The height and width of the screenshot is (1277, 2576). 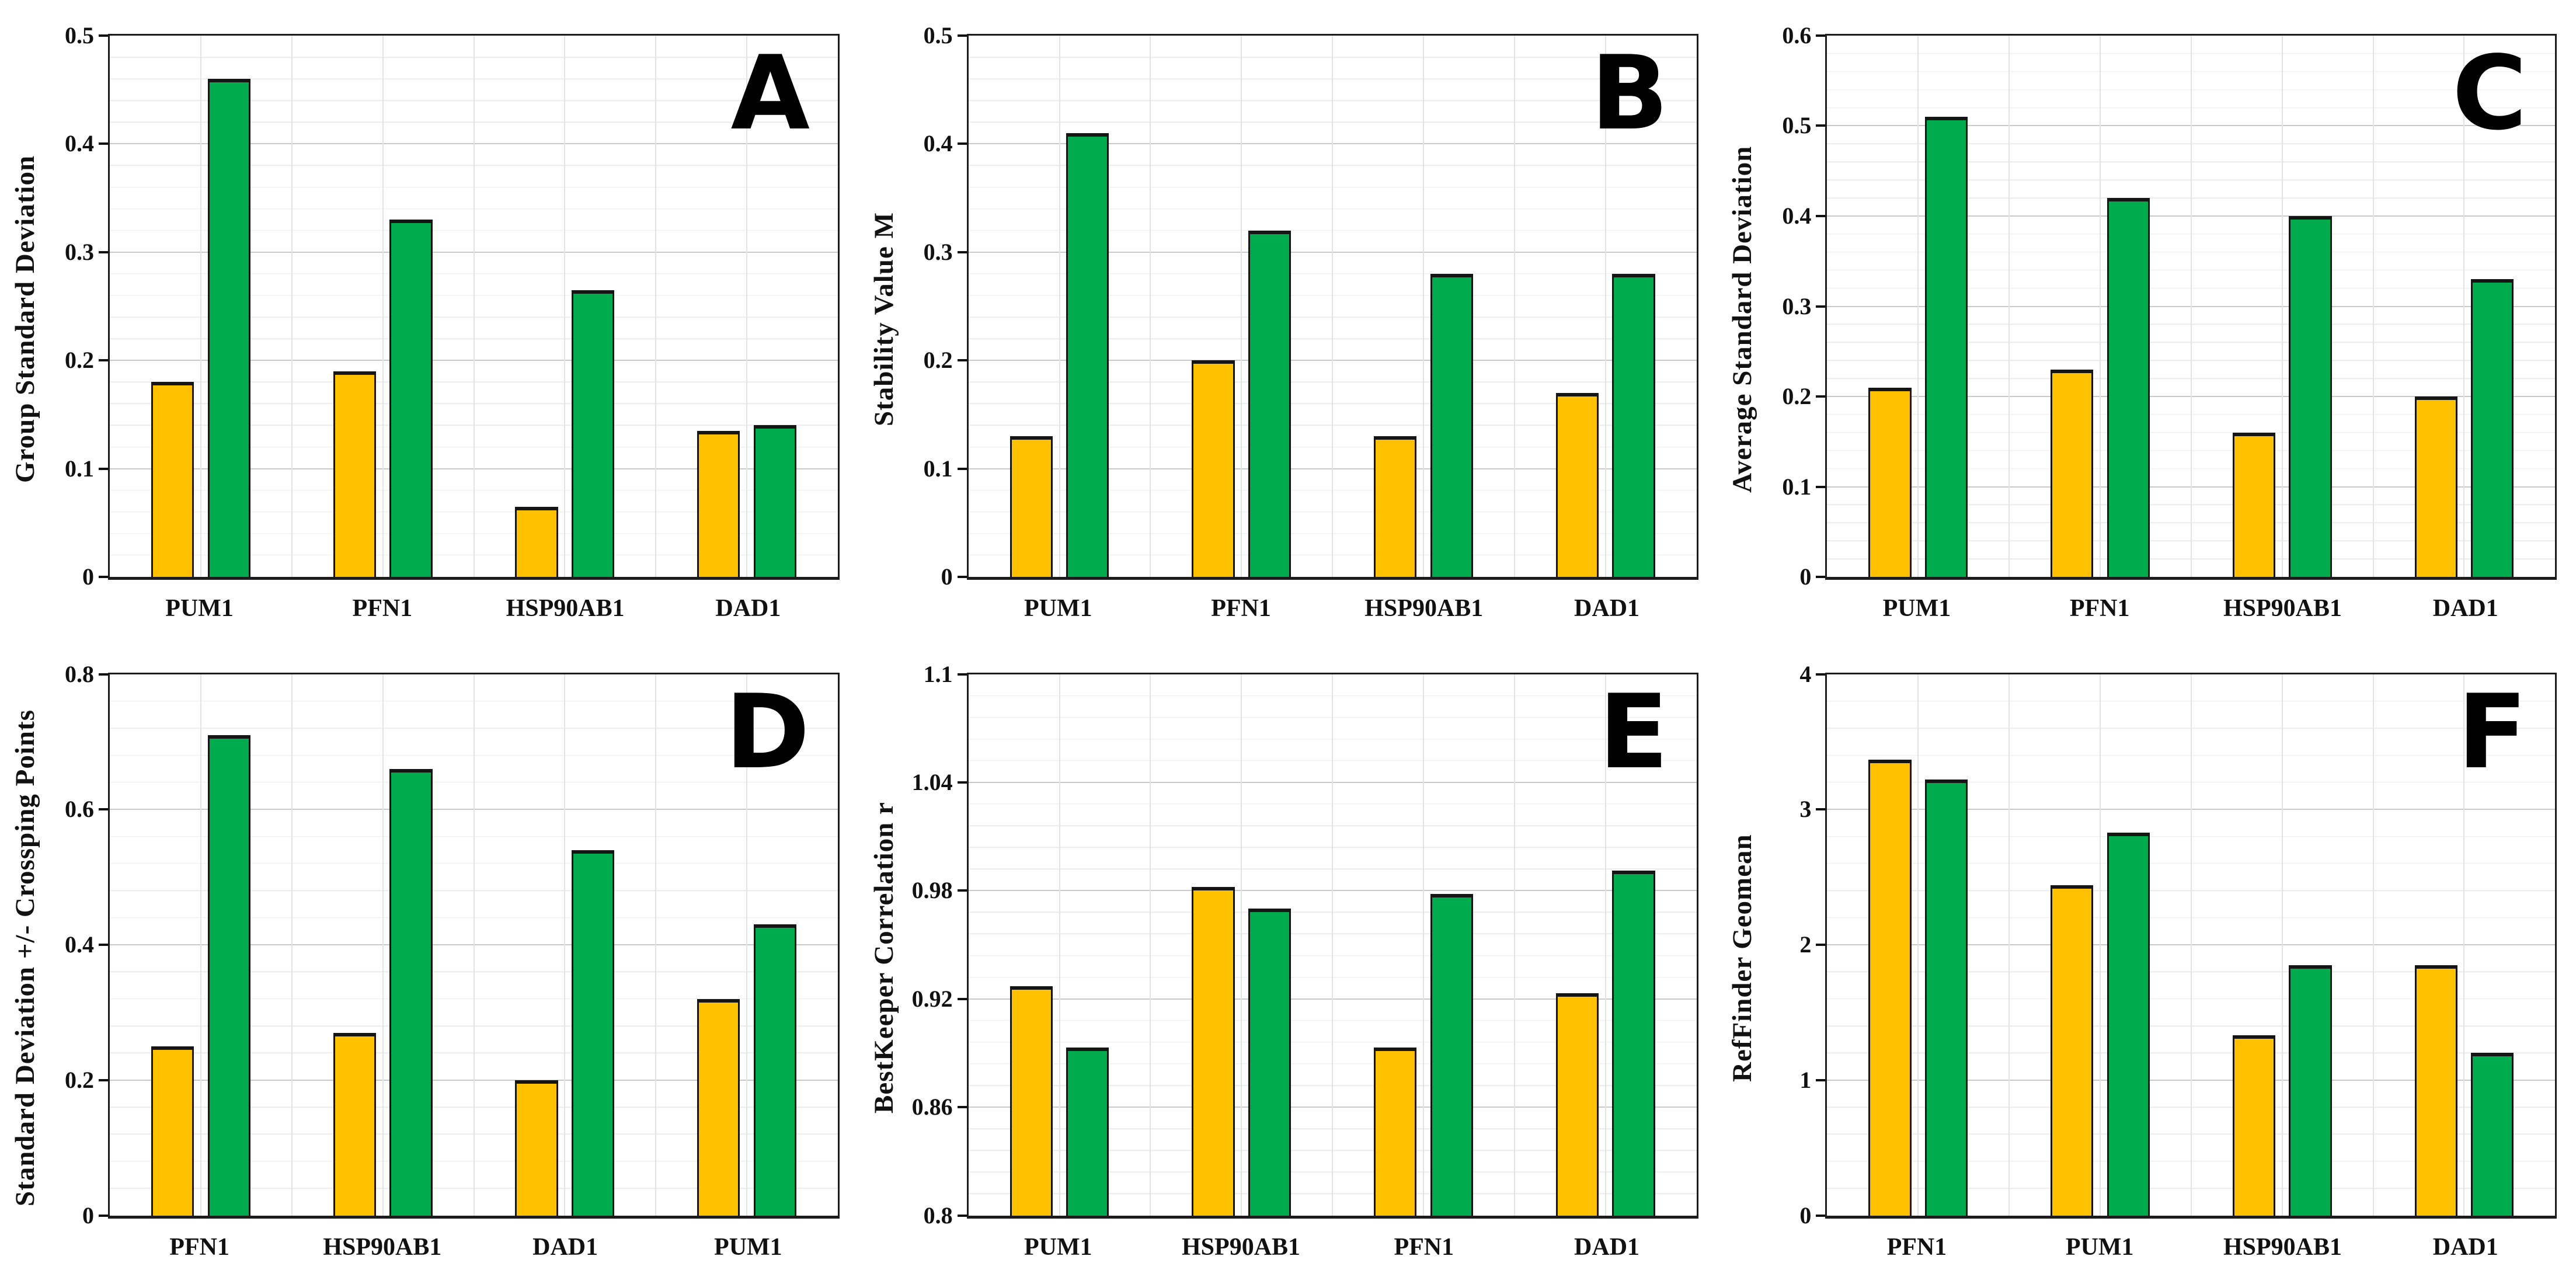 What do you see at coordinates (767, 732) in the screenshot?
I see `panel-letter-d: D` at bounding box center [767, 732].